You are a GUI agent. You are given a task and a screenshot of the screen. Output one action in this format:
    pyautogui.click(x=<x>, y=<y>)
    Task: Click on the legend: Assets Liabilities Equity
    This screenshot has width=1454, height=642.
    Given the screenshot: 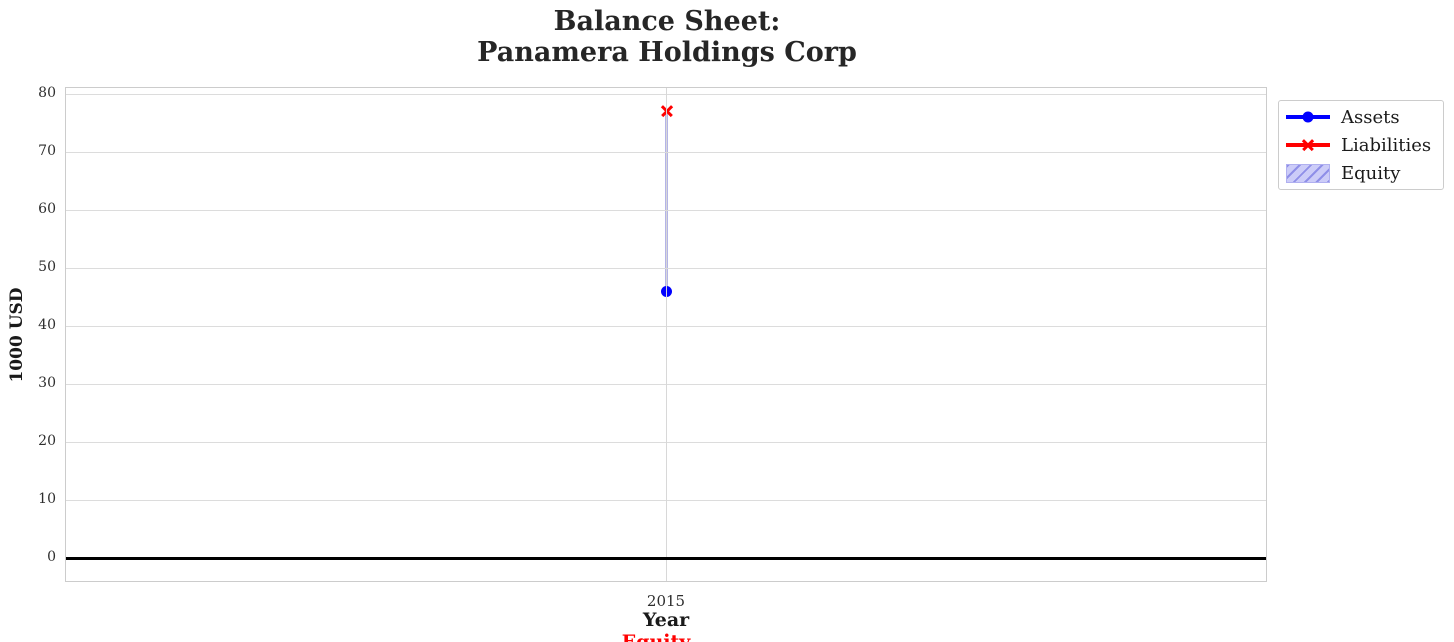 What is the action you would take?
    pyautogui.click(x=1361, y=145)
    